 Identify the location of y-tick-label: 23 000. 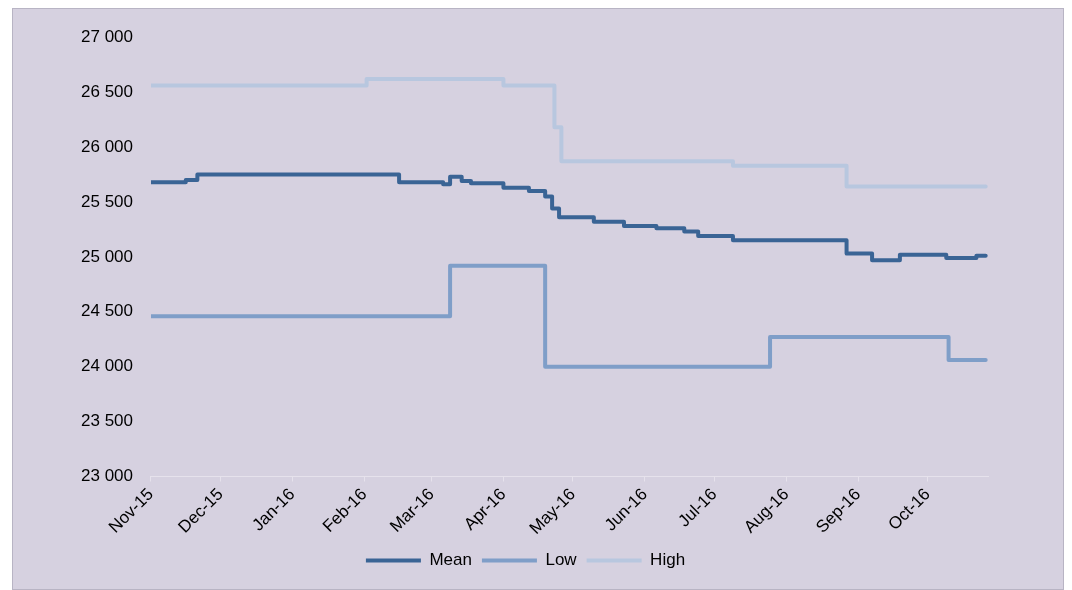
(107, 476).